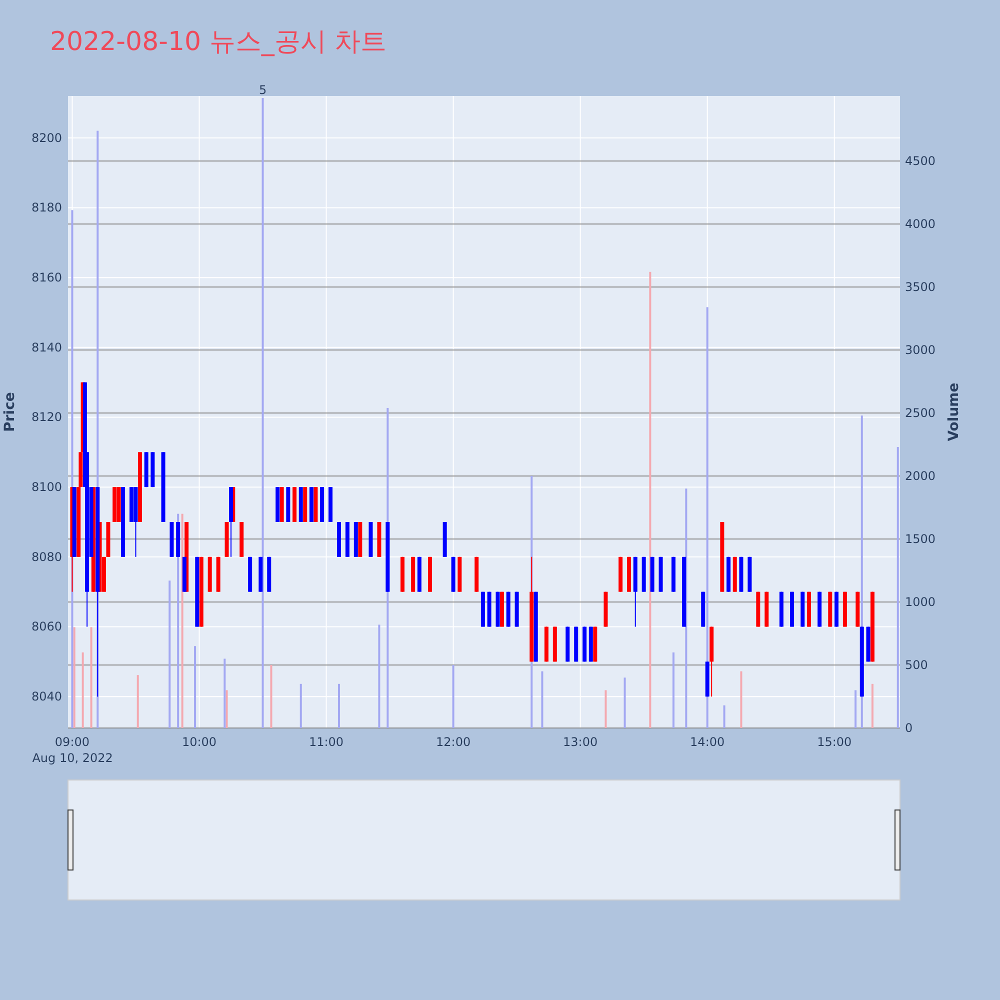 The width and height of the screenshot is (1000, 1000). I want to click on x-tick-label: 11:00, so click(326, 742).